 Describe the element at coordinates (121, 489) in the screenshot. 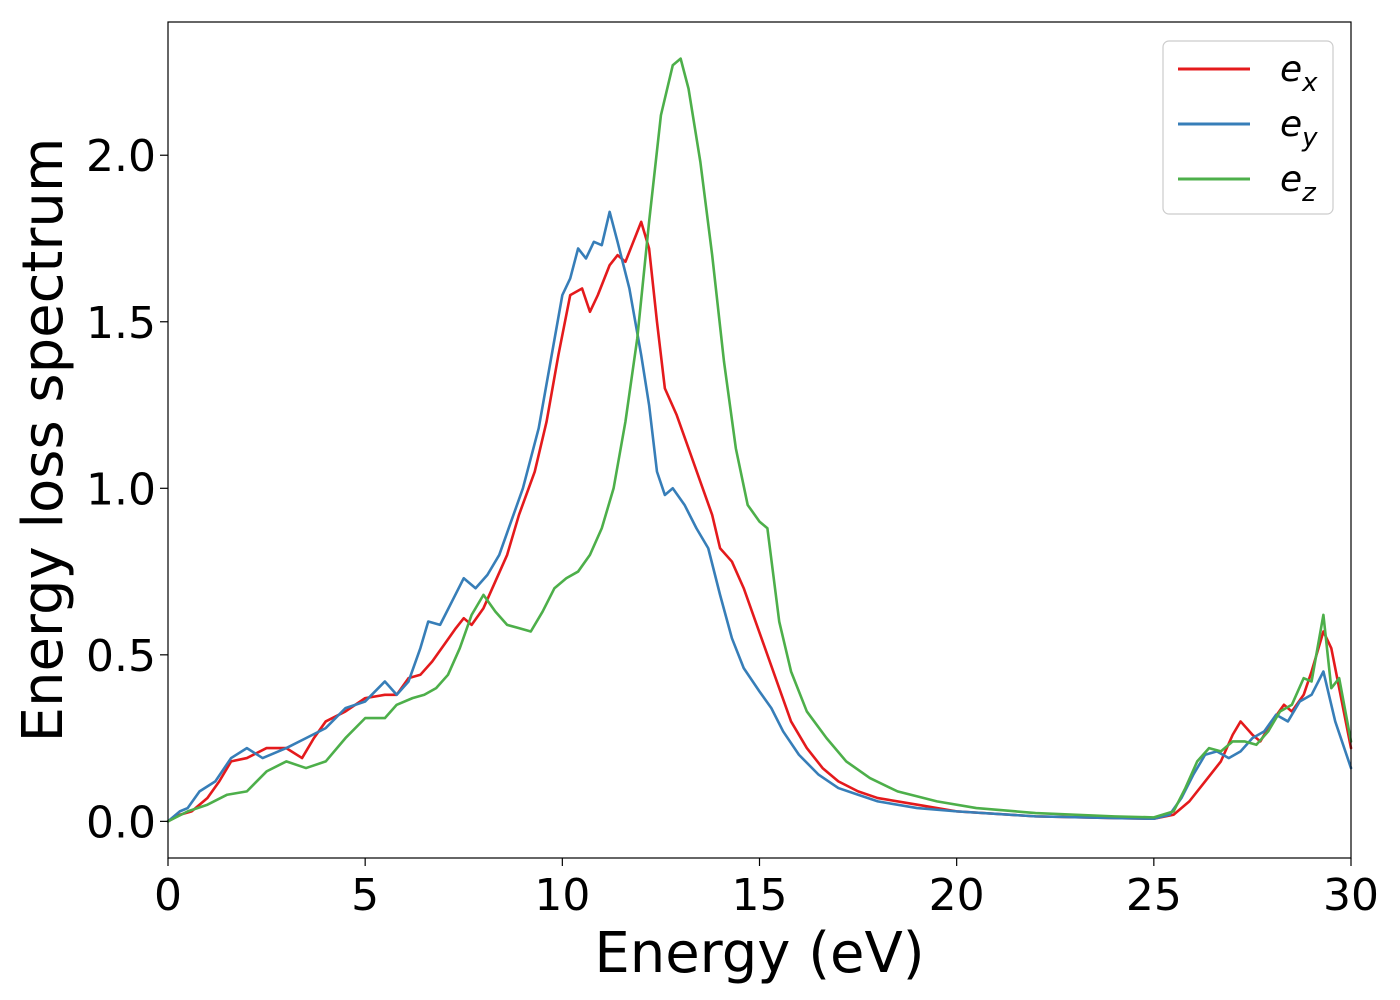

I see `y-tick-label: 1.0` at that location.